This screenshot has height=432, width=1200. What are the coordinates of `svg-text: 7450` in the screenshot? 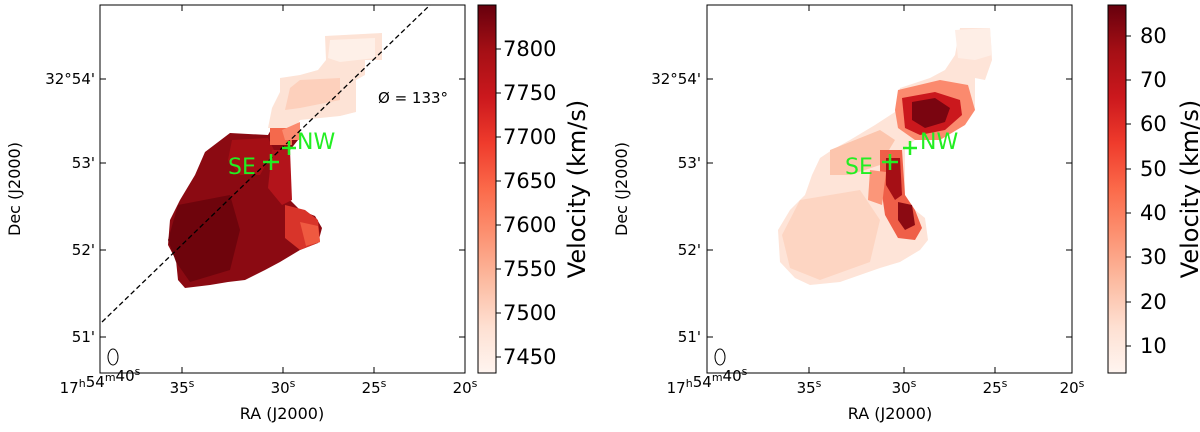 It's located at (529, 357).